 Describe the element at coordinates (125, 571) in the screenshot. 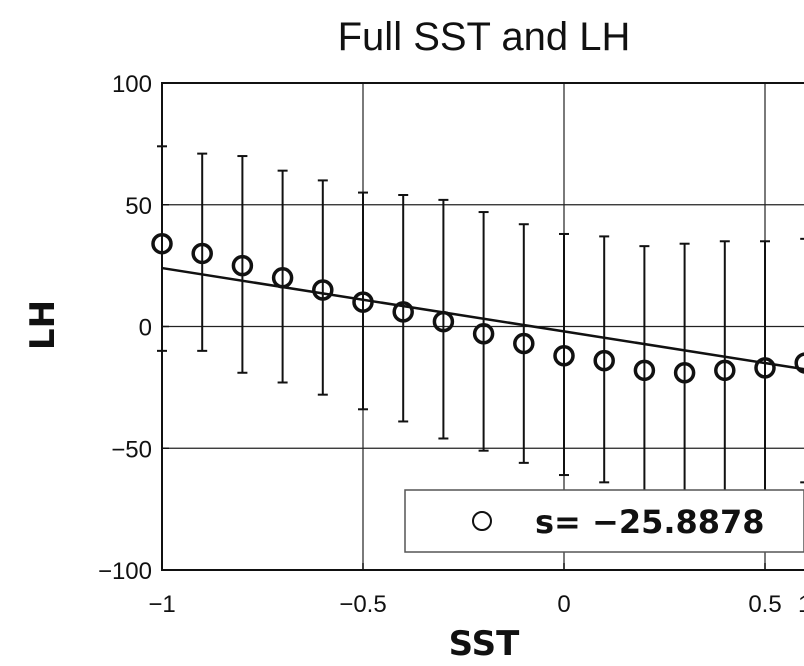

I see `y-tick-label: −100` at that location.